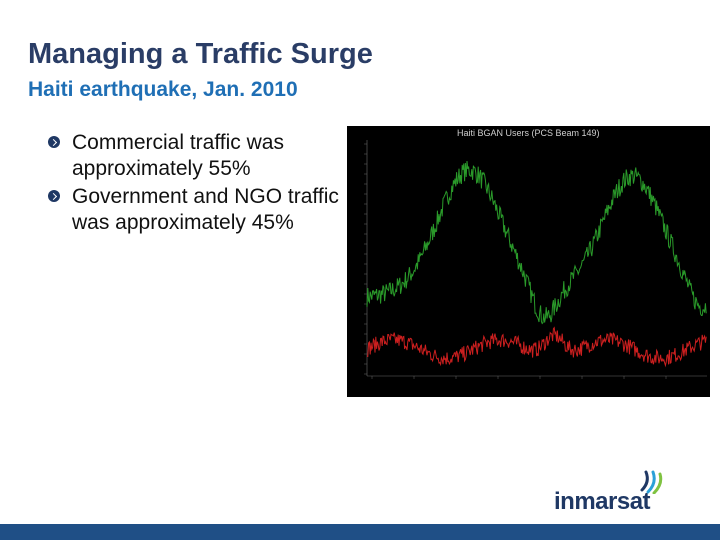 The width and height of the screenshot is (720, 540). What do you see at coordinates (651, 482) in the screenshot?
I see `inmarsat-waves-icon` at bounding box center [651, 482].